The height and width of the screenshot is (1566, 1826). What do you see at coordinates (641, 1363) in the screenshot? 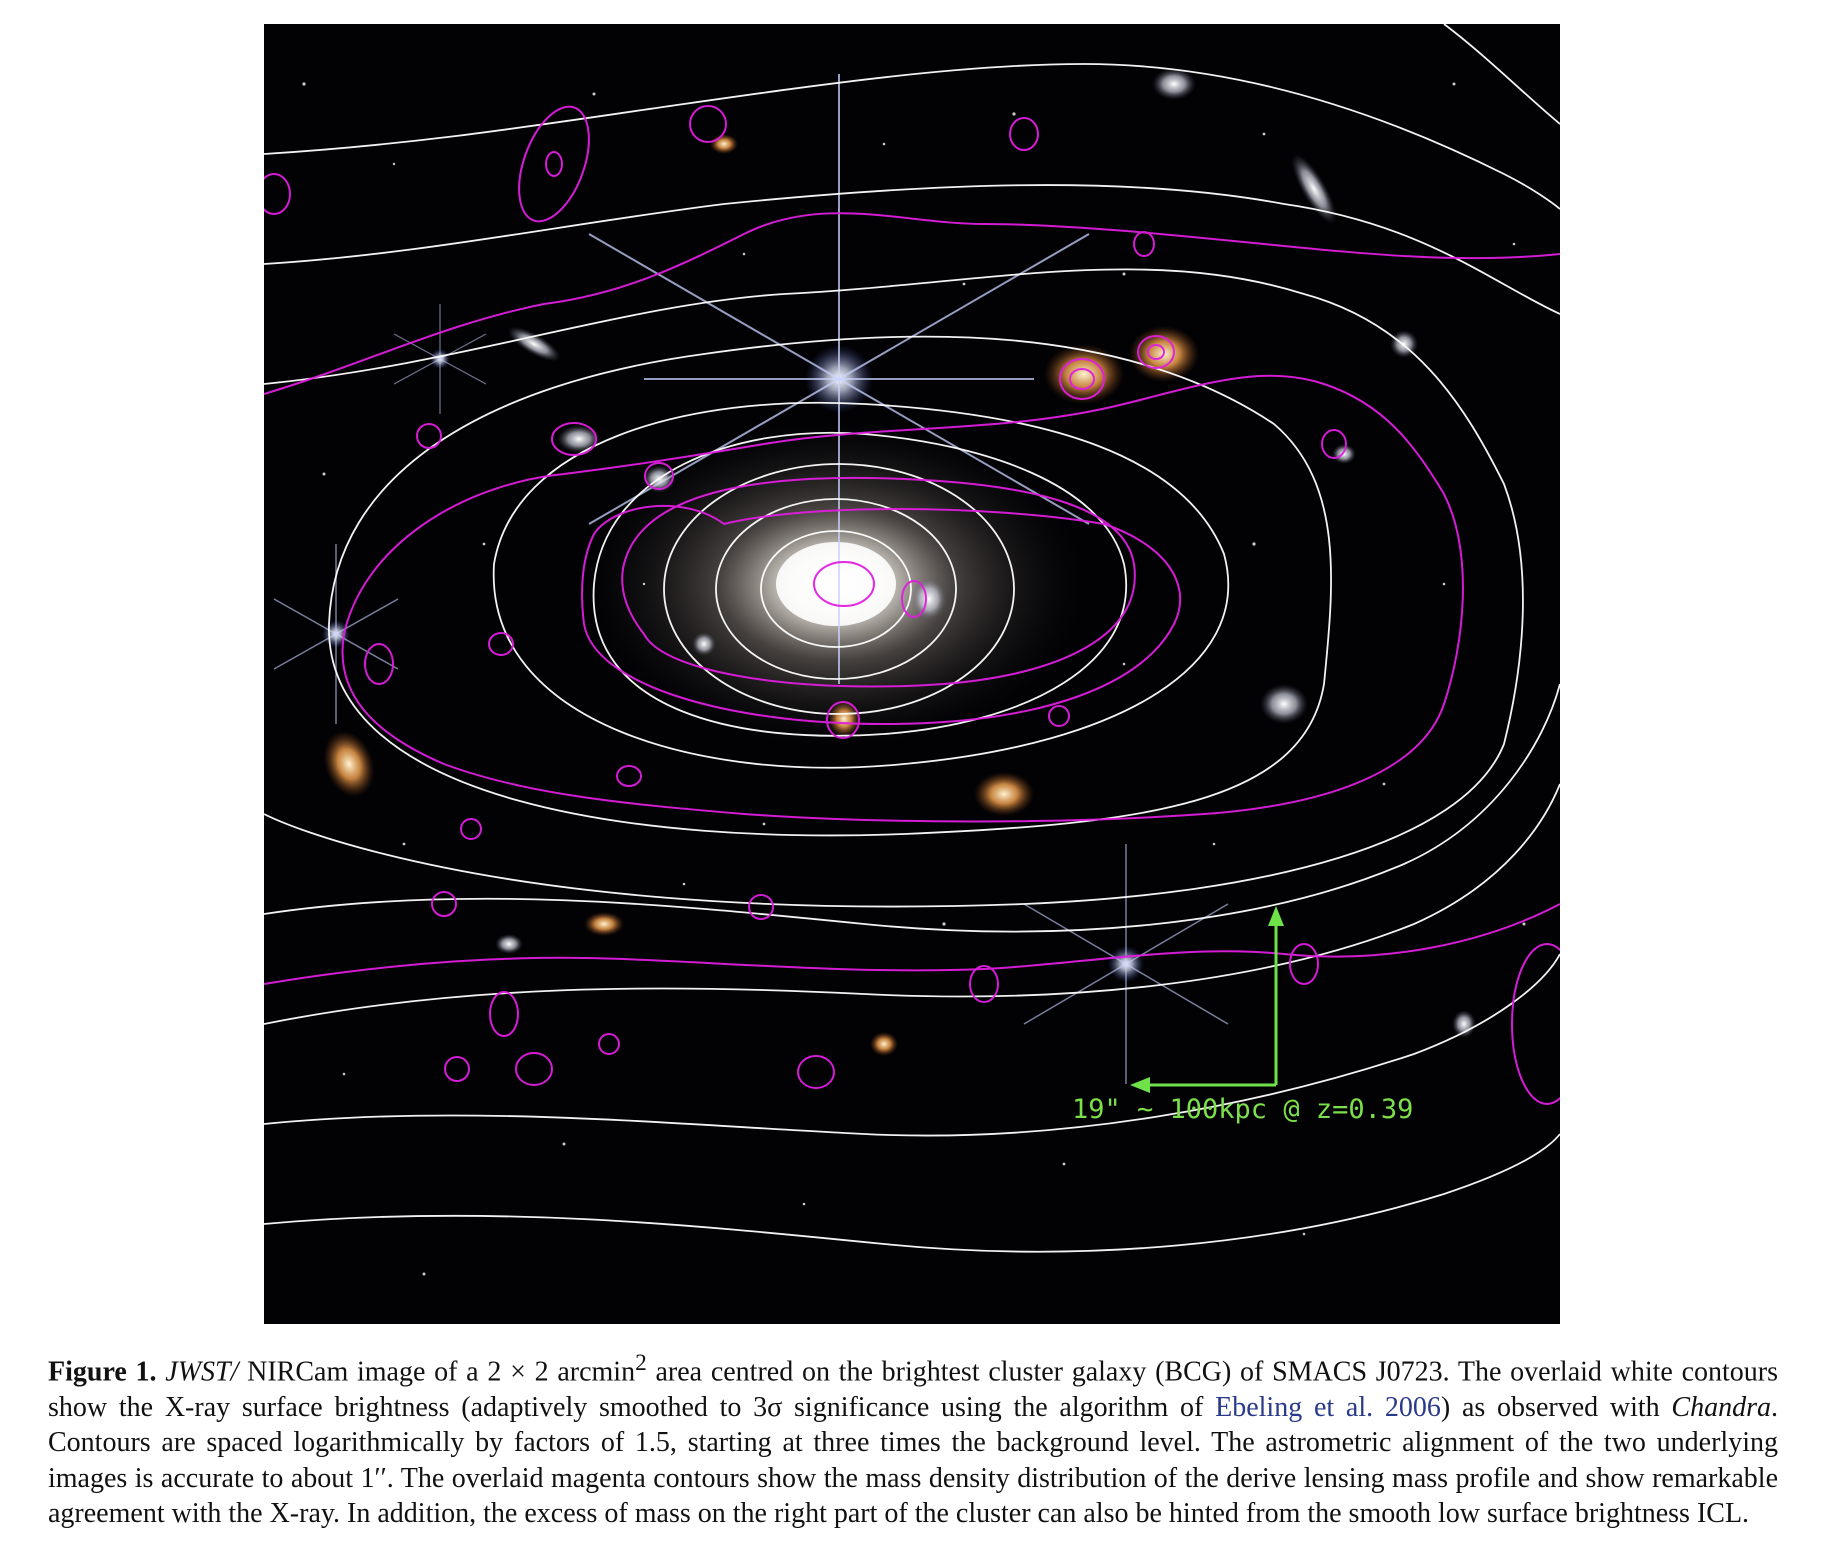
I see `caption-superscript: 2` at bounding box center [641, 1363].